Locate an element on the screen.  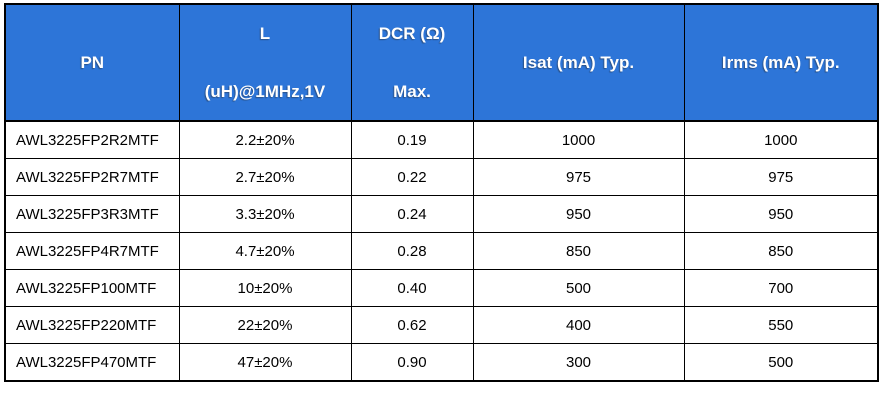
cell-pn: AWL3225FP2R7MTF is located at coordinates (92, 177).